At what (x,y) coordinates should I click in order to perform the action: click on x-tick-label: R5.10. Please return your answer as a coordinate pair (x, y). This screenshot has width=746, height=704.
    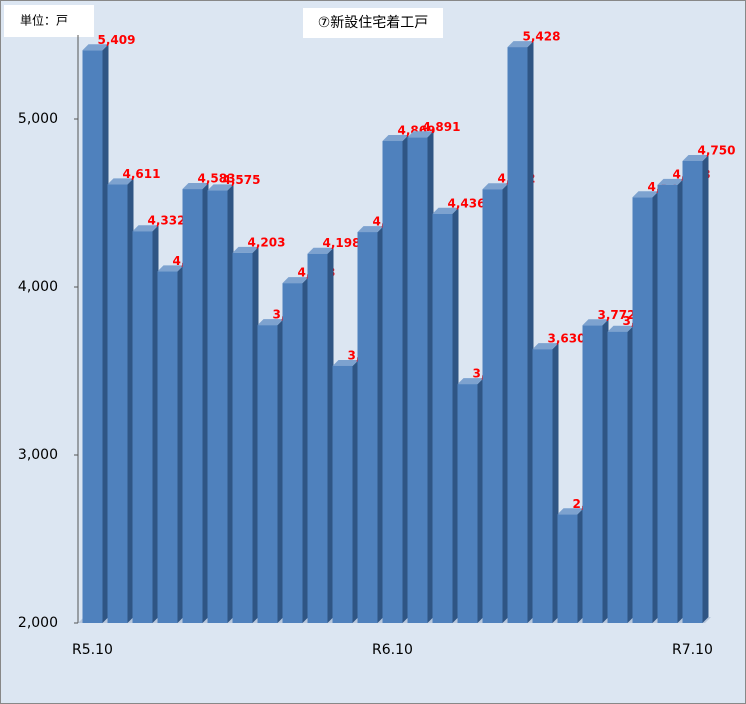
    Looking at the image, I should click on (92, 650).